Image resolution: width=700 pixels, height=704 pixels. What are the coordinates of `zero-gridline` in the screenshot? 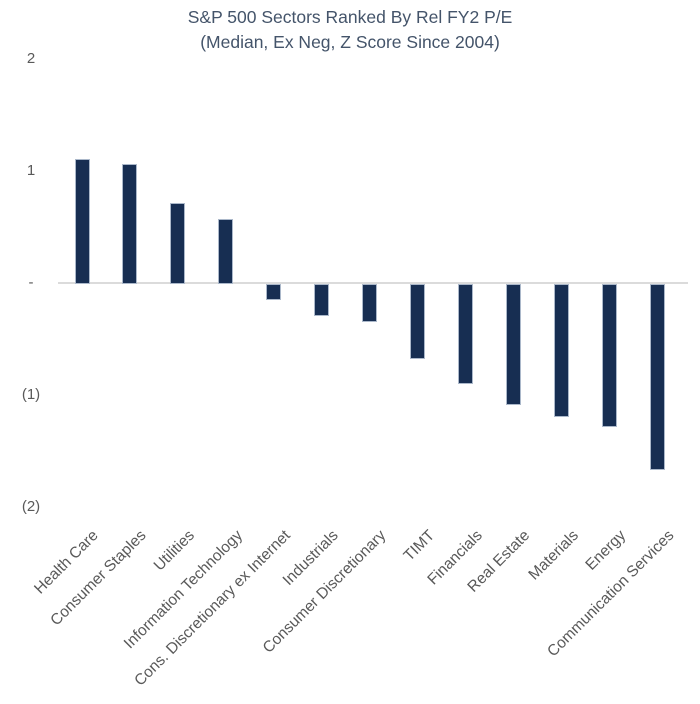 It's located at (373, 283).